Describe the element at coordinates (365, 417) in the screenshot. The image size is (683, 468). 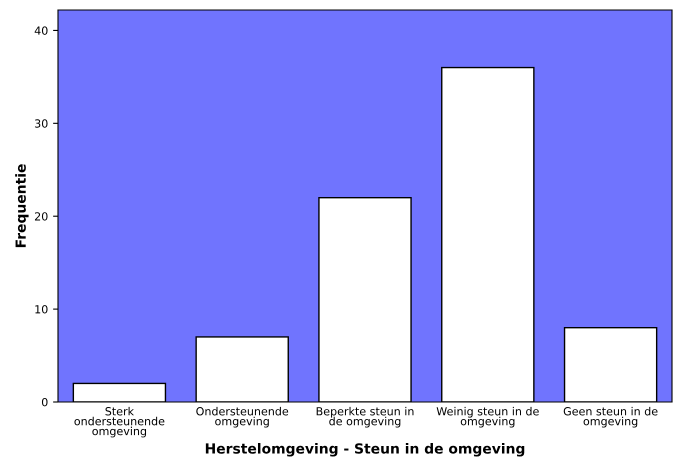
I see `x-tick-label: Beperkte steun in de omgeving` at that location.